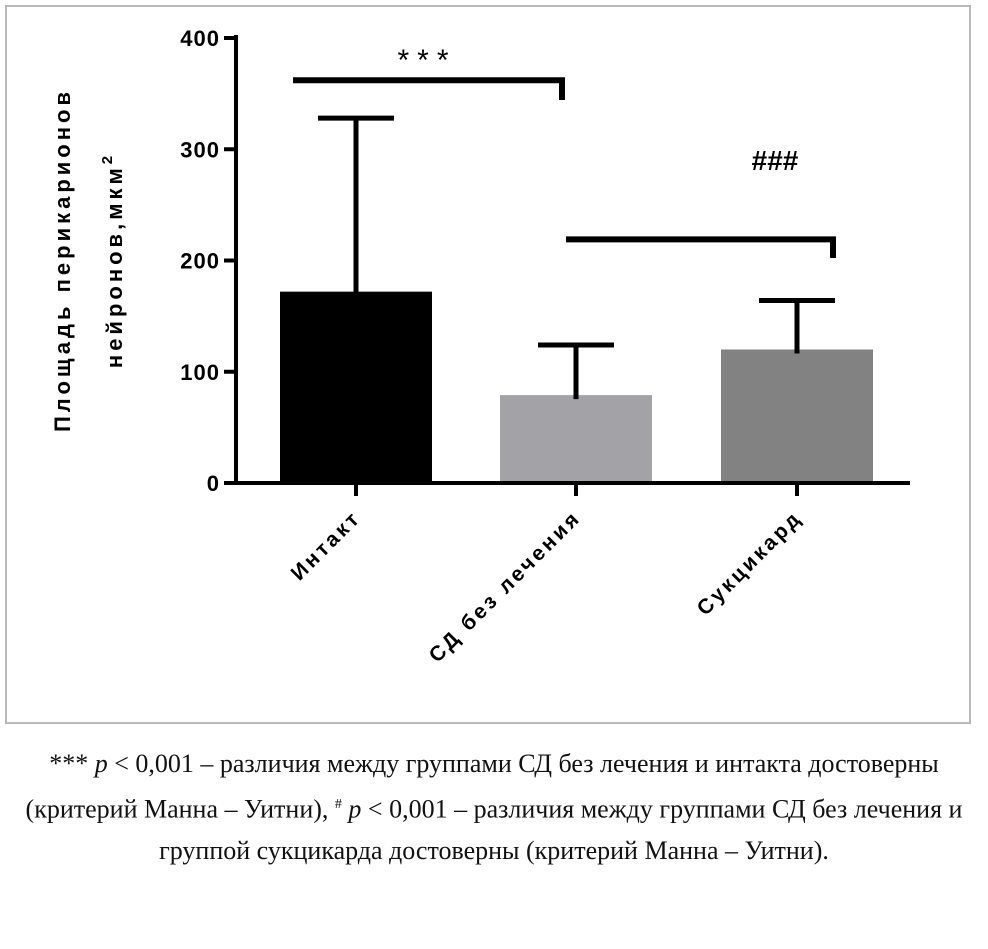  What do you see at coordinates (326, 545) in the screenshot?
I see `x-tick-label: Интакт` at bounding box center [326, 545].